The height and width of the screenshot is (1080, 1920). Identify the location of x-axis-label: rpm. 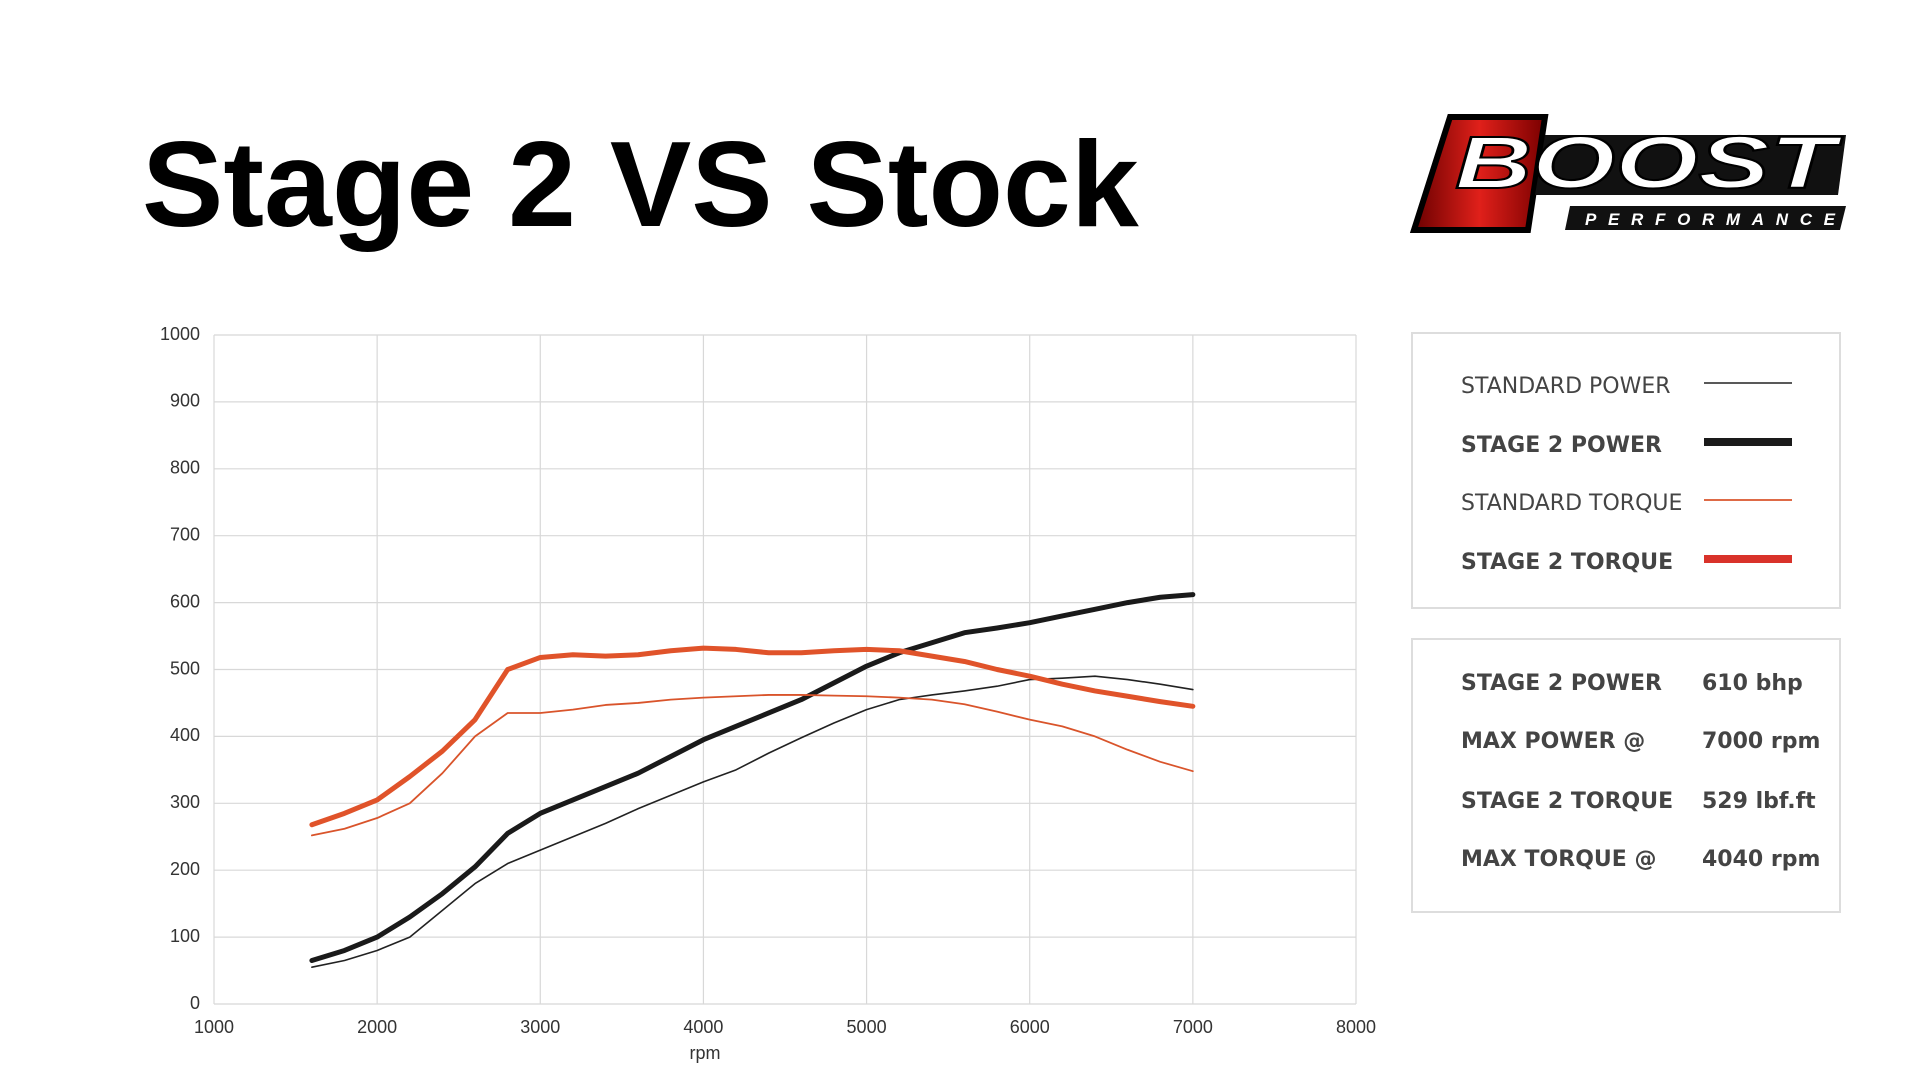
(705, 1053).